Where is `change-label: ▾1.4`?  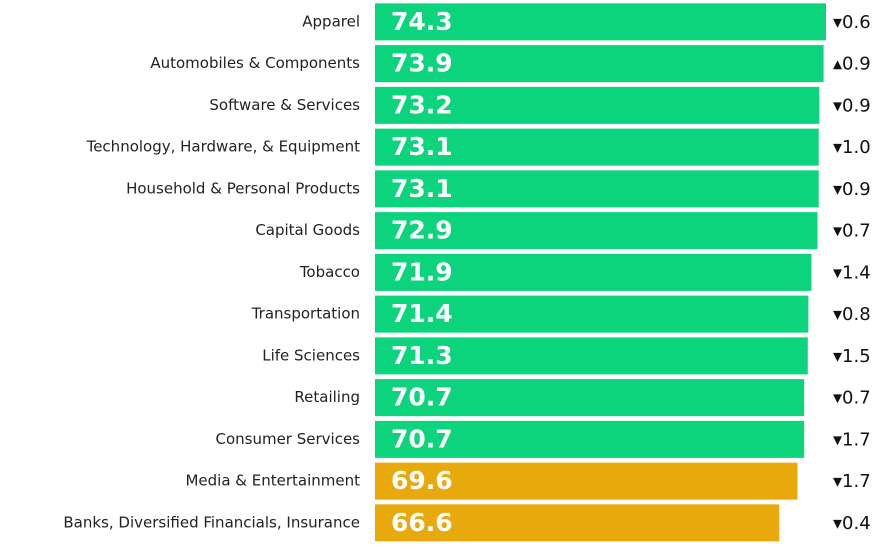 change-label: ▾1.4 is located at coordinates (852, 272).